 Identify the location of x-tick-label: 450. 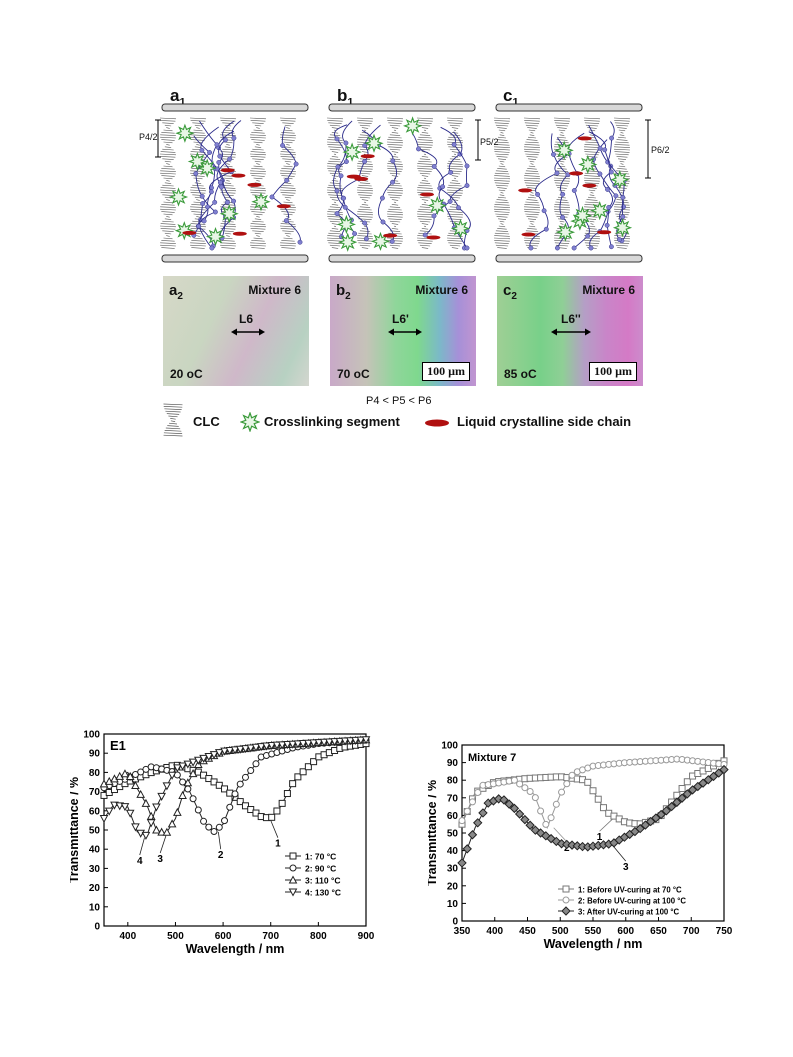
(527, 931).